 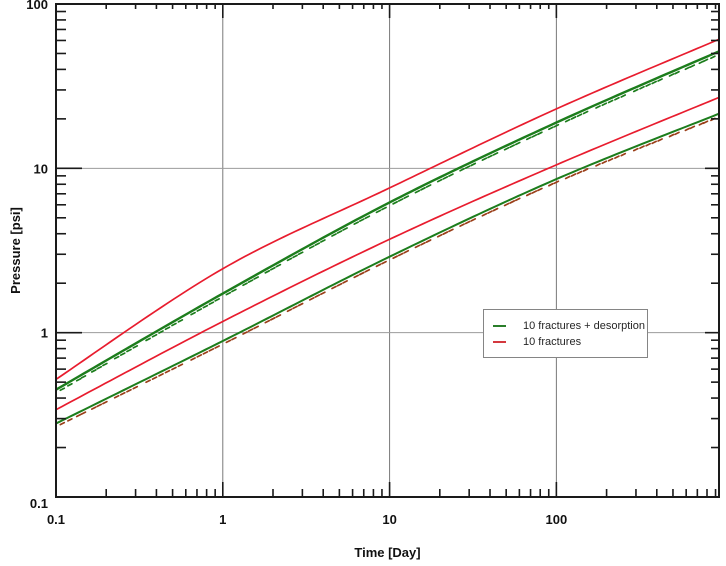 I want to click on x-tick-label: 0.1, so click(x=56, y=519).